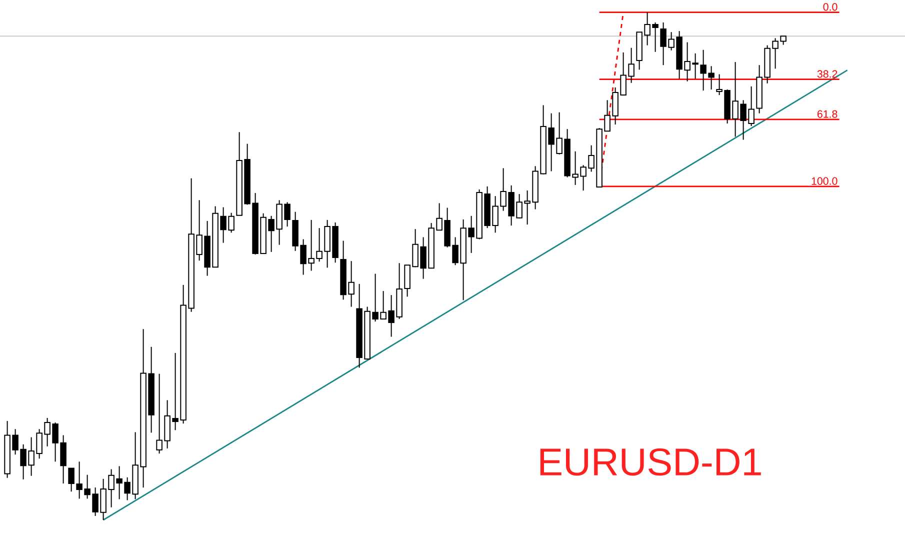 The height and width of the screenshot is (544, 905). I want to click on series-label: 38.2, so click(827, 74).